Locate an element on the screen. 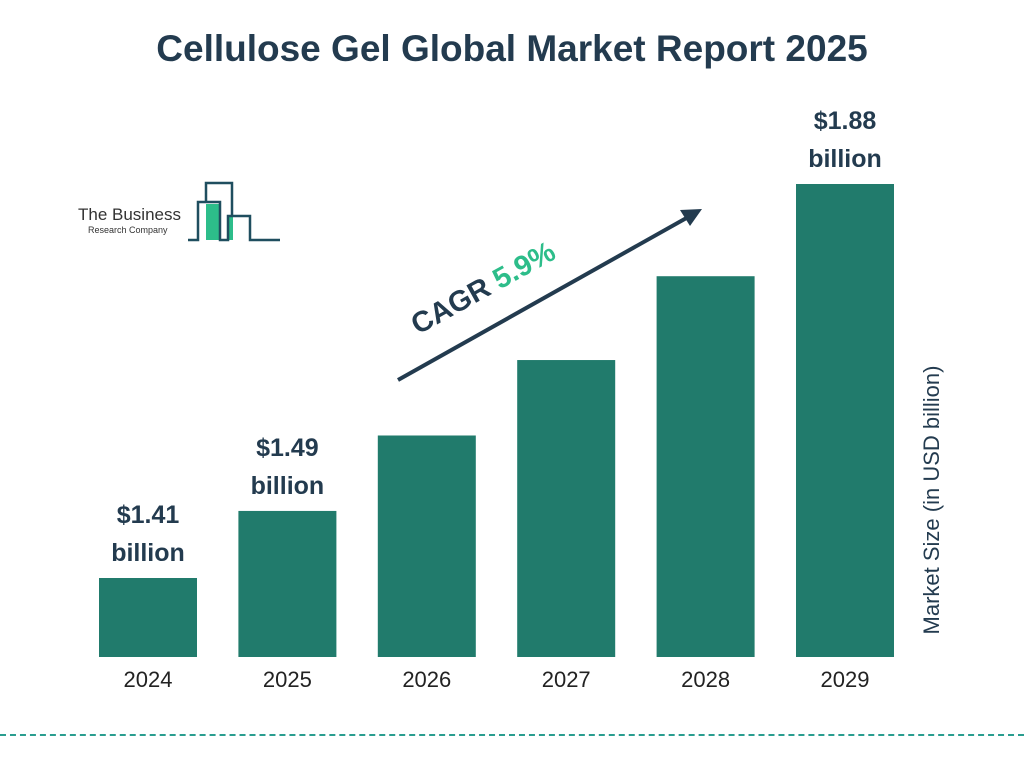  data-label-value: $1.49 is located at coordinates (287, 448).